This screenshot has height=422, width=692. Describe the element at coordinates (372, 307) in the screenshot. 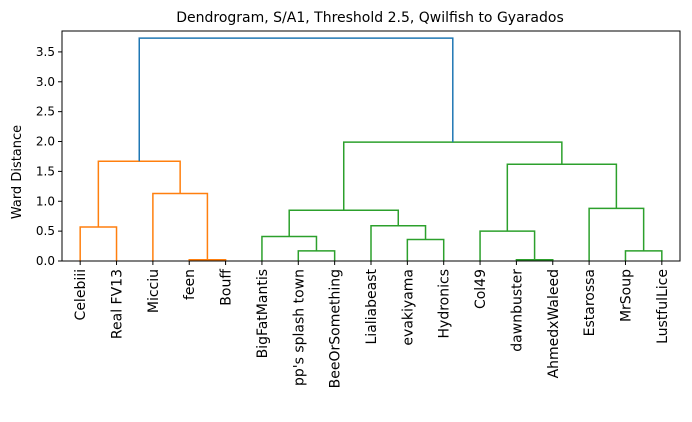

I see `leaf-label: Lialiabeast` at that location.